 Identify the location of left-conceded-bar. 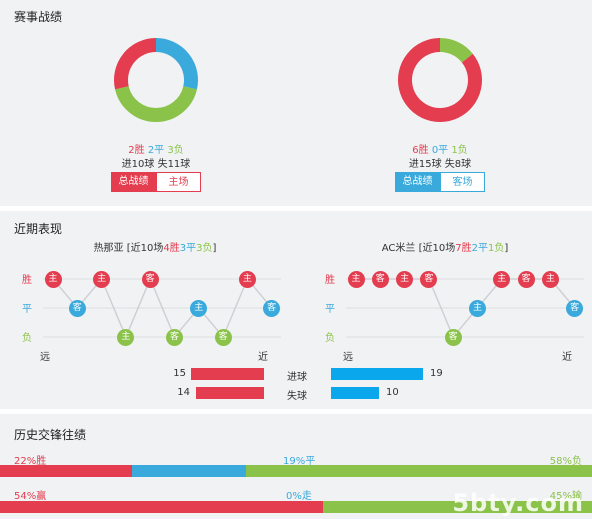
(230, 393).